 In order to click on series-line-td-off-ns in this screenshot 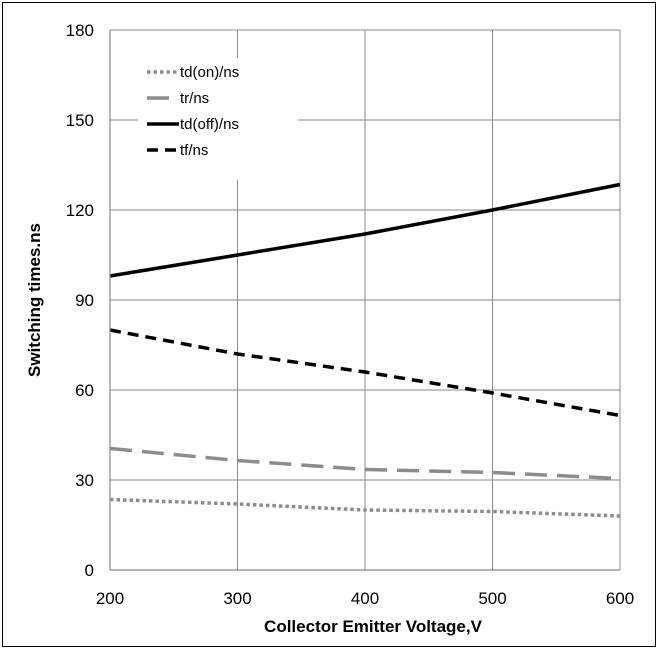, I will do `click(365, 230)`.